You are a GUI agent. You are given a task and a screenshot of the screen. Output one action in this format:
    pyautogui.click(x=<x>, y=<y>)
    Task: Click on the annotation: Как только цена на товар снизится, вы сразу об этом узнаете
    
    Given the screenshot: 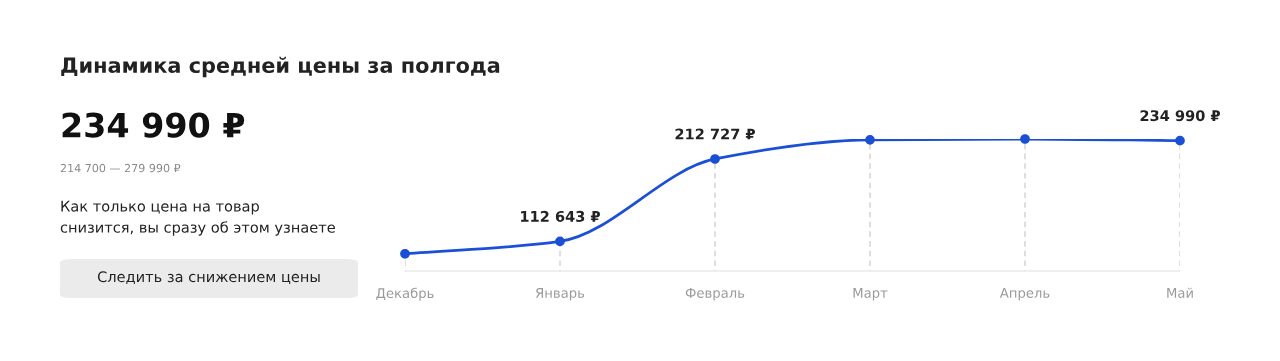 What is the action you would take?
    pyautogui.click(x=197, y=218)
    